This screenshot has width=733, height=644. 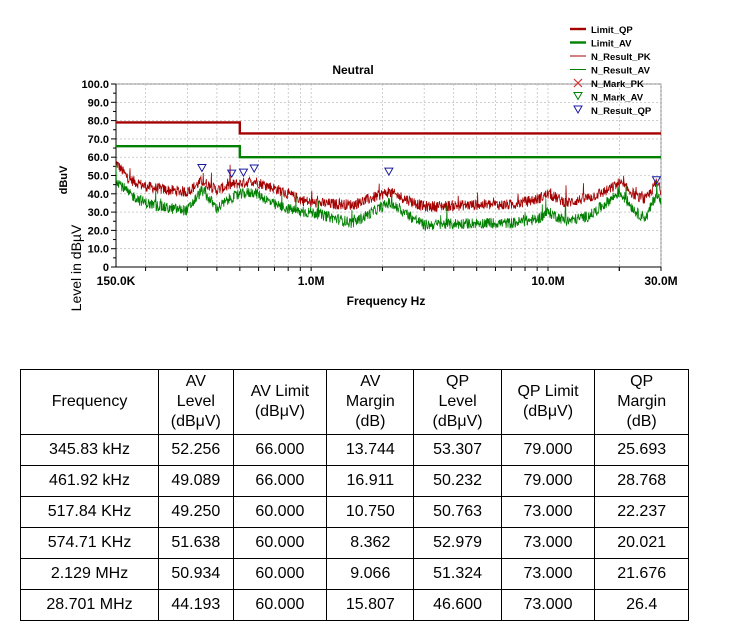 What do you see at coordinates (641, 481) in the screenshot?
I see `cell-qp-margin: 28.768` at bounding box center [641, 481].